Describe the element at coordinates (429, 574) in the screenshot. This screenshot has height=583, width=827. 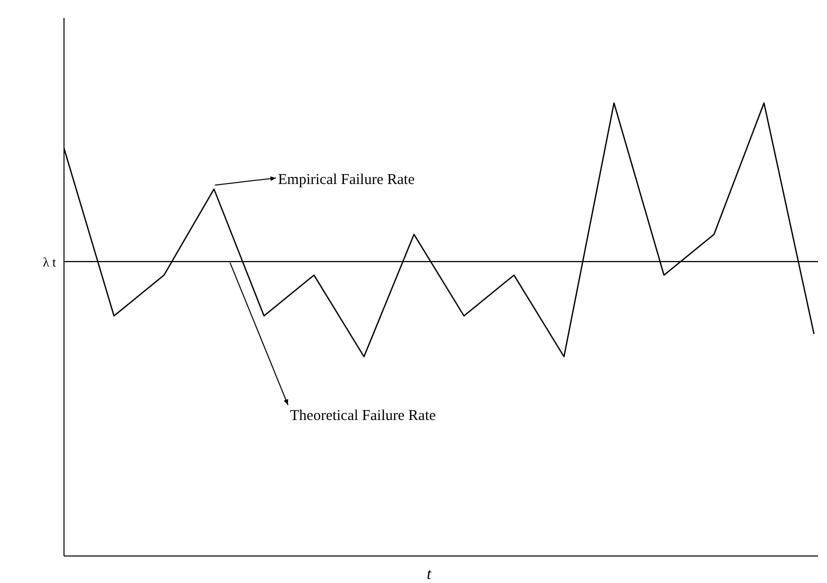
I see `x-axis-title: t` at that location.